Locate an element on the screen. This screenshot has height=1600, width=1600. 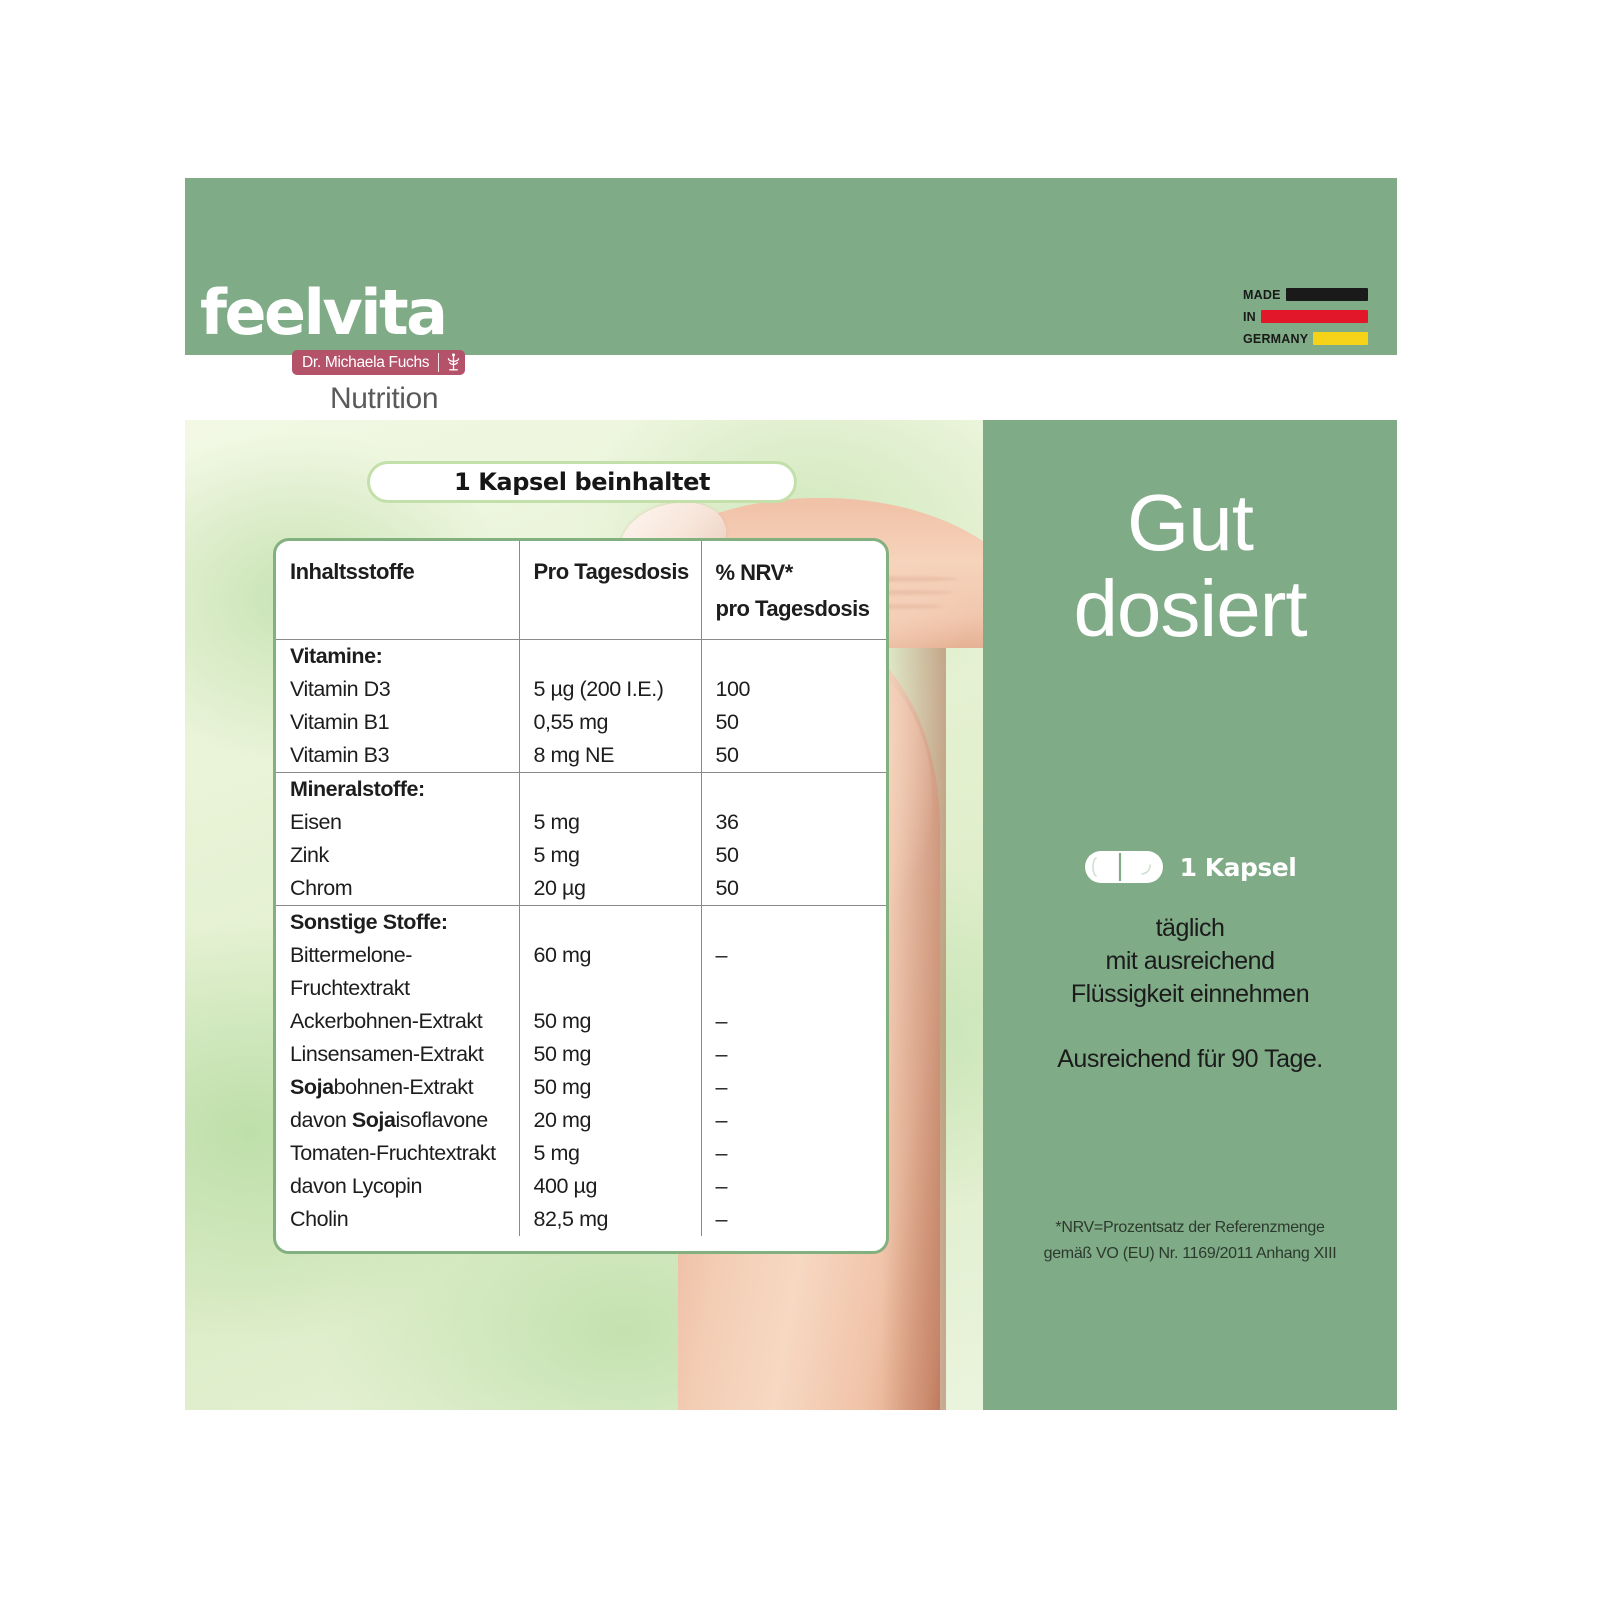
headline-line1: Gut is located at coordinates (1190, 522).